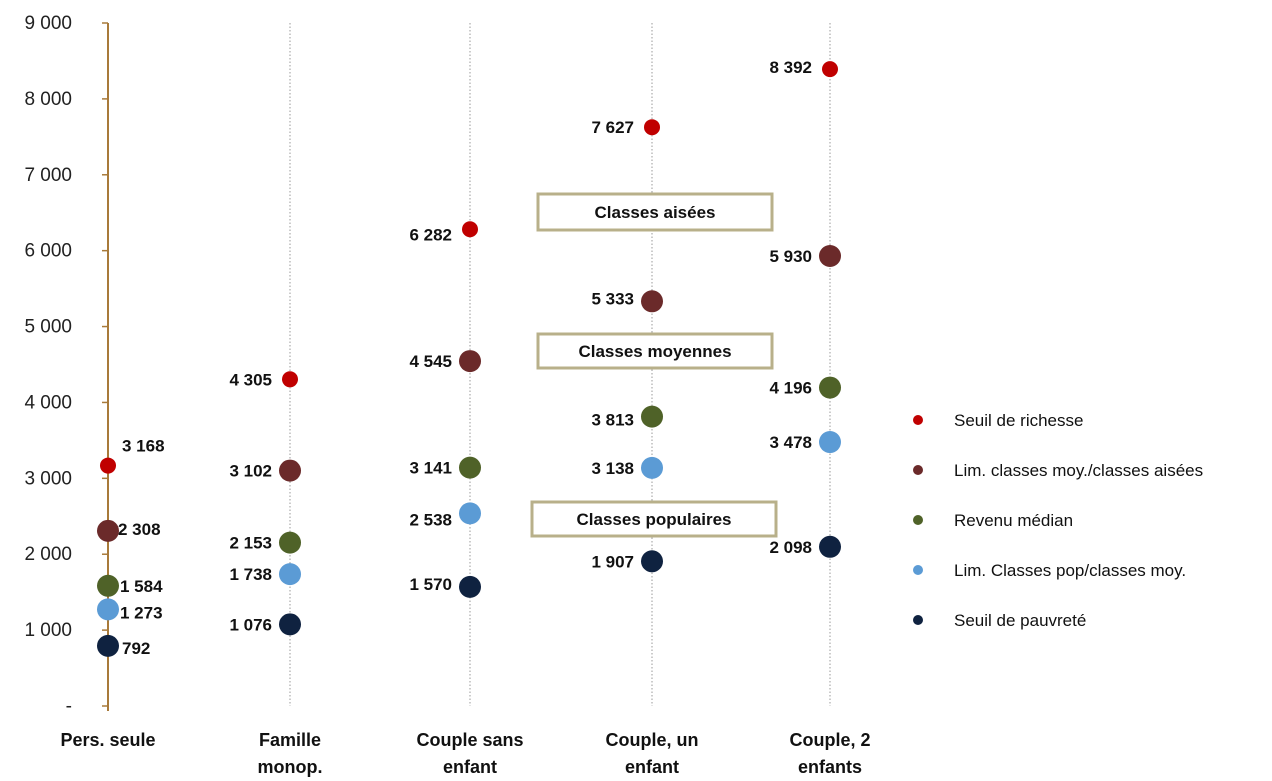 This screenshot has width=1272, height=781. I want to click on class-band-label: Classes populaires, so click(654, 519).